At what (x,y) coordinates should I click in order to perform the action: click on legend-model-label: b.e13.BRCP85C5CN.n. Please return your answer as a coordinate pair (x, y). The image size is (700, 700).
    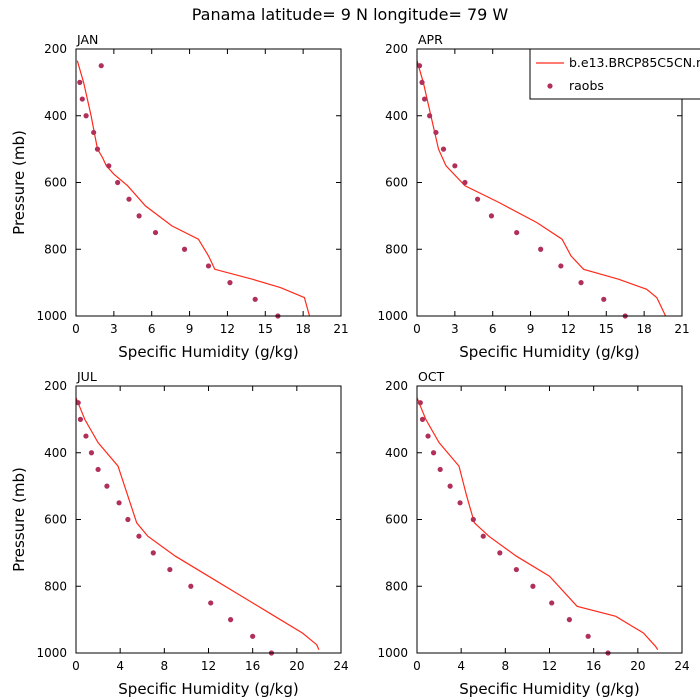
    Looking at the image, I should click on (634, 62).